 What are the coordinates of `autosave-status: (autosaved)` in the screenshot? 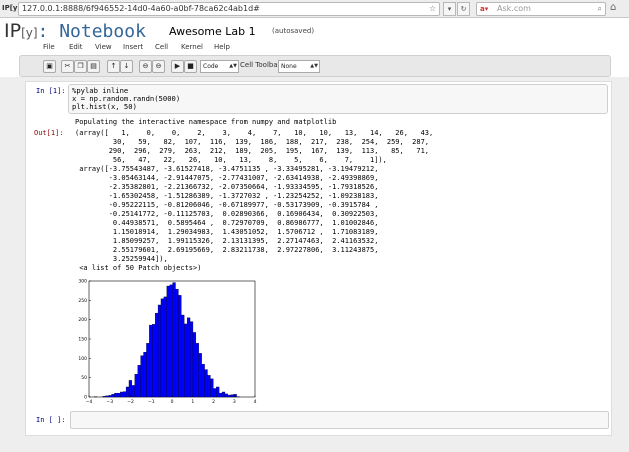 It's located at (293, 31).